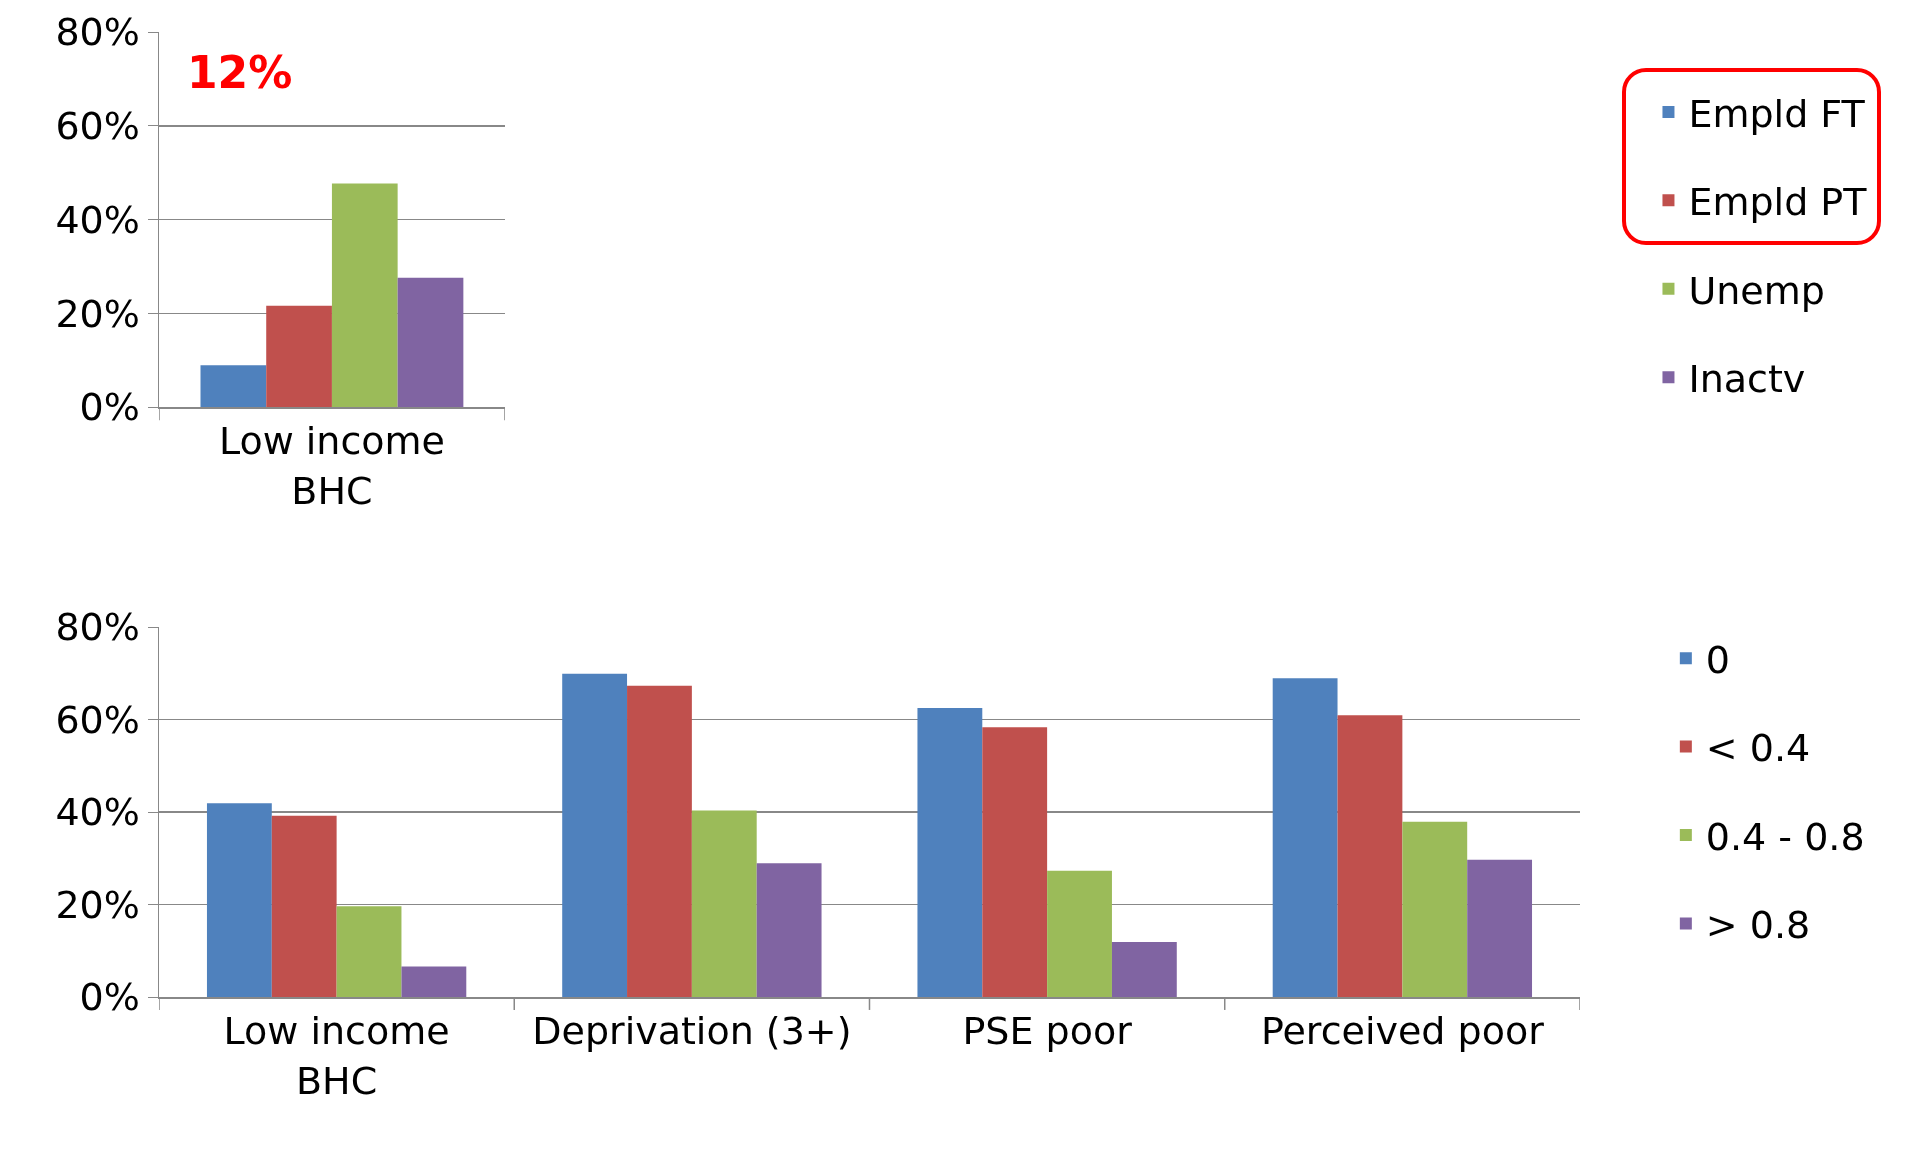 This screenshot has width=1917, height=1153. I want to click on x-tick-label: PSE poor, so click(1047, 1031).